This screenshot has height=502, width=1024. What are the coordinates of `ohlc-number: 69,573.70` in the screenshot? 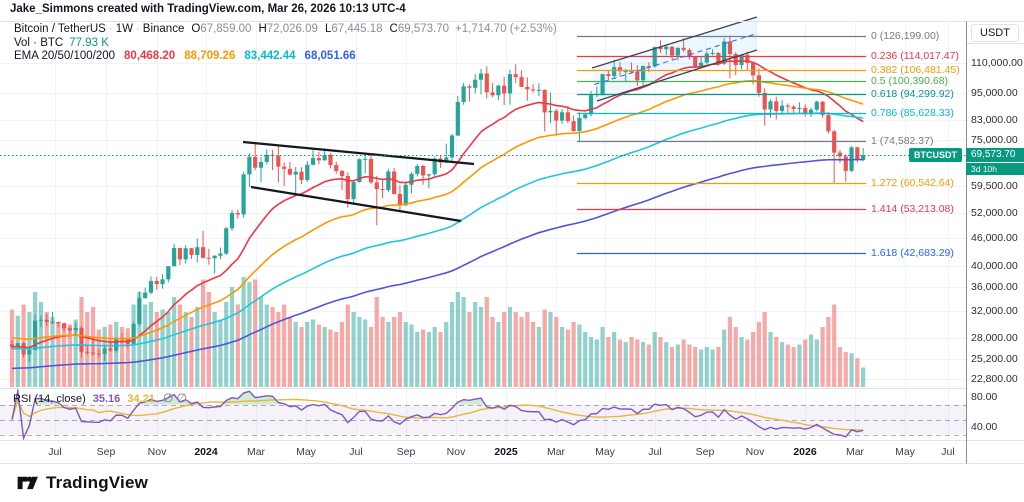 It's located at (423, 29).